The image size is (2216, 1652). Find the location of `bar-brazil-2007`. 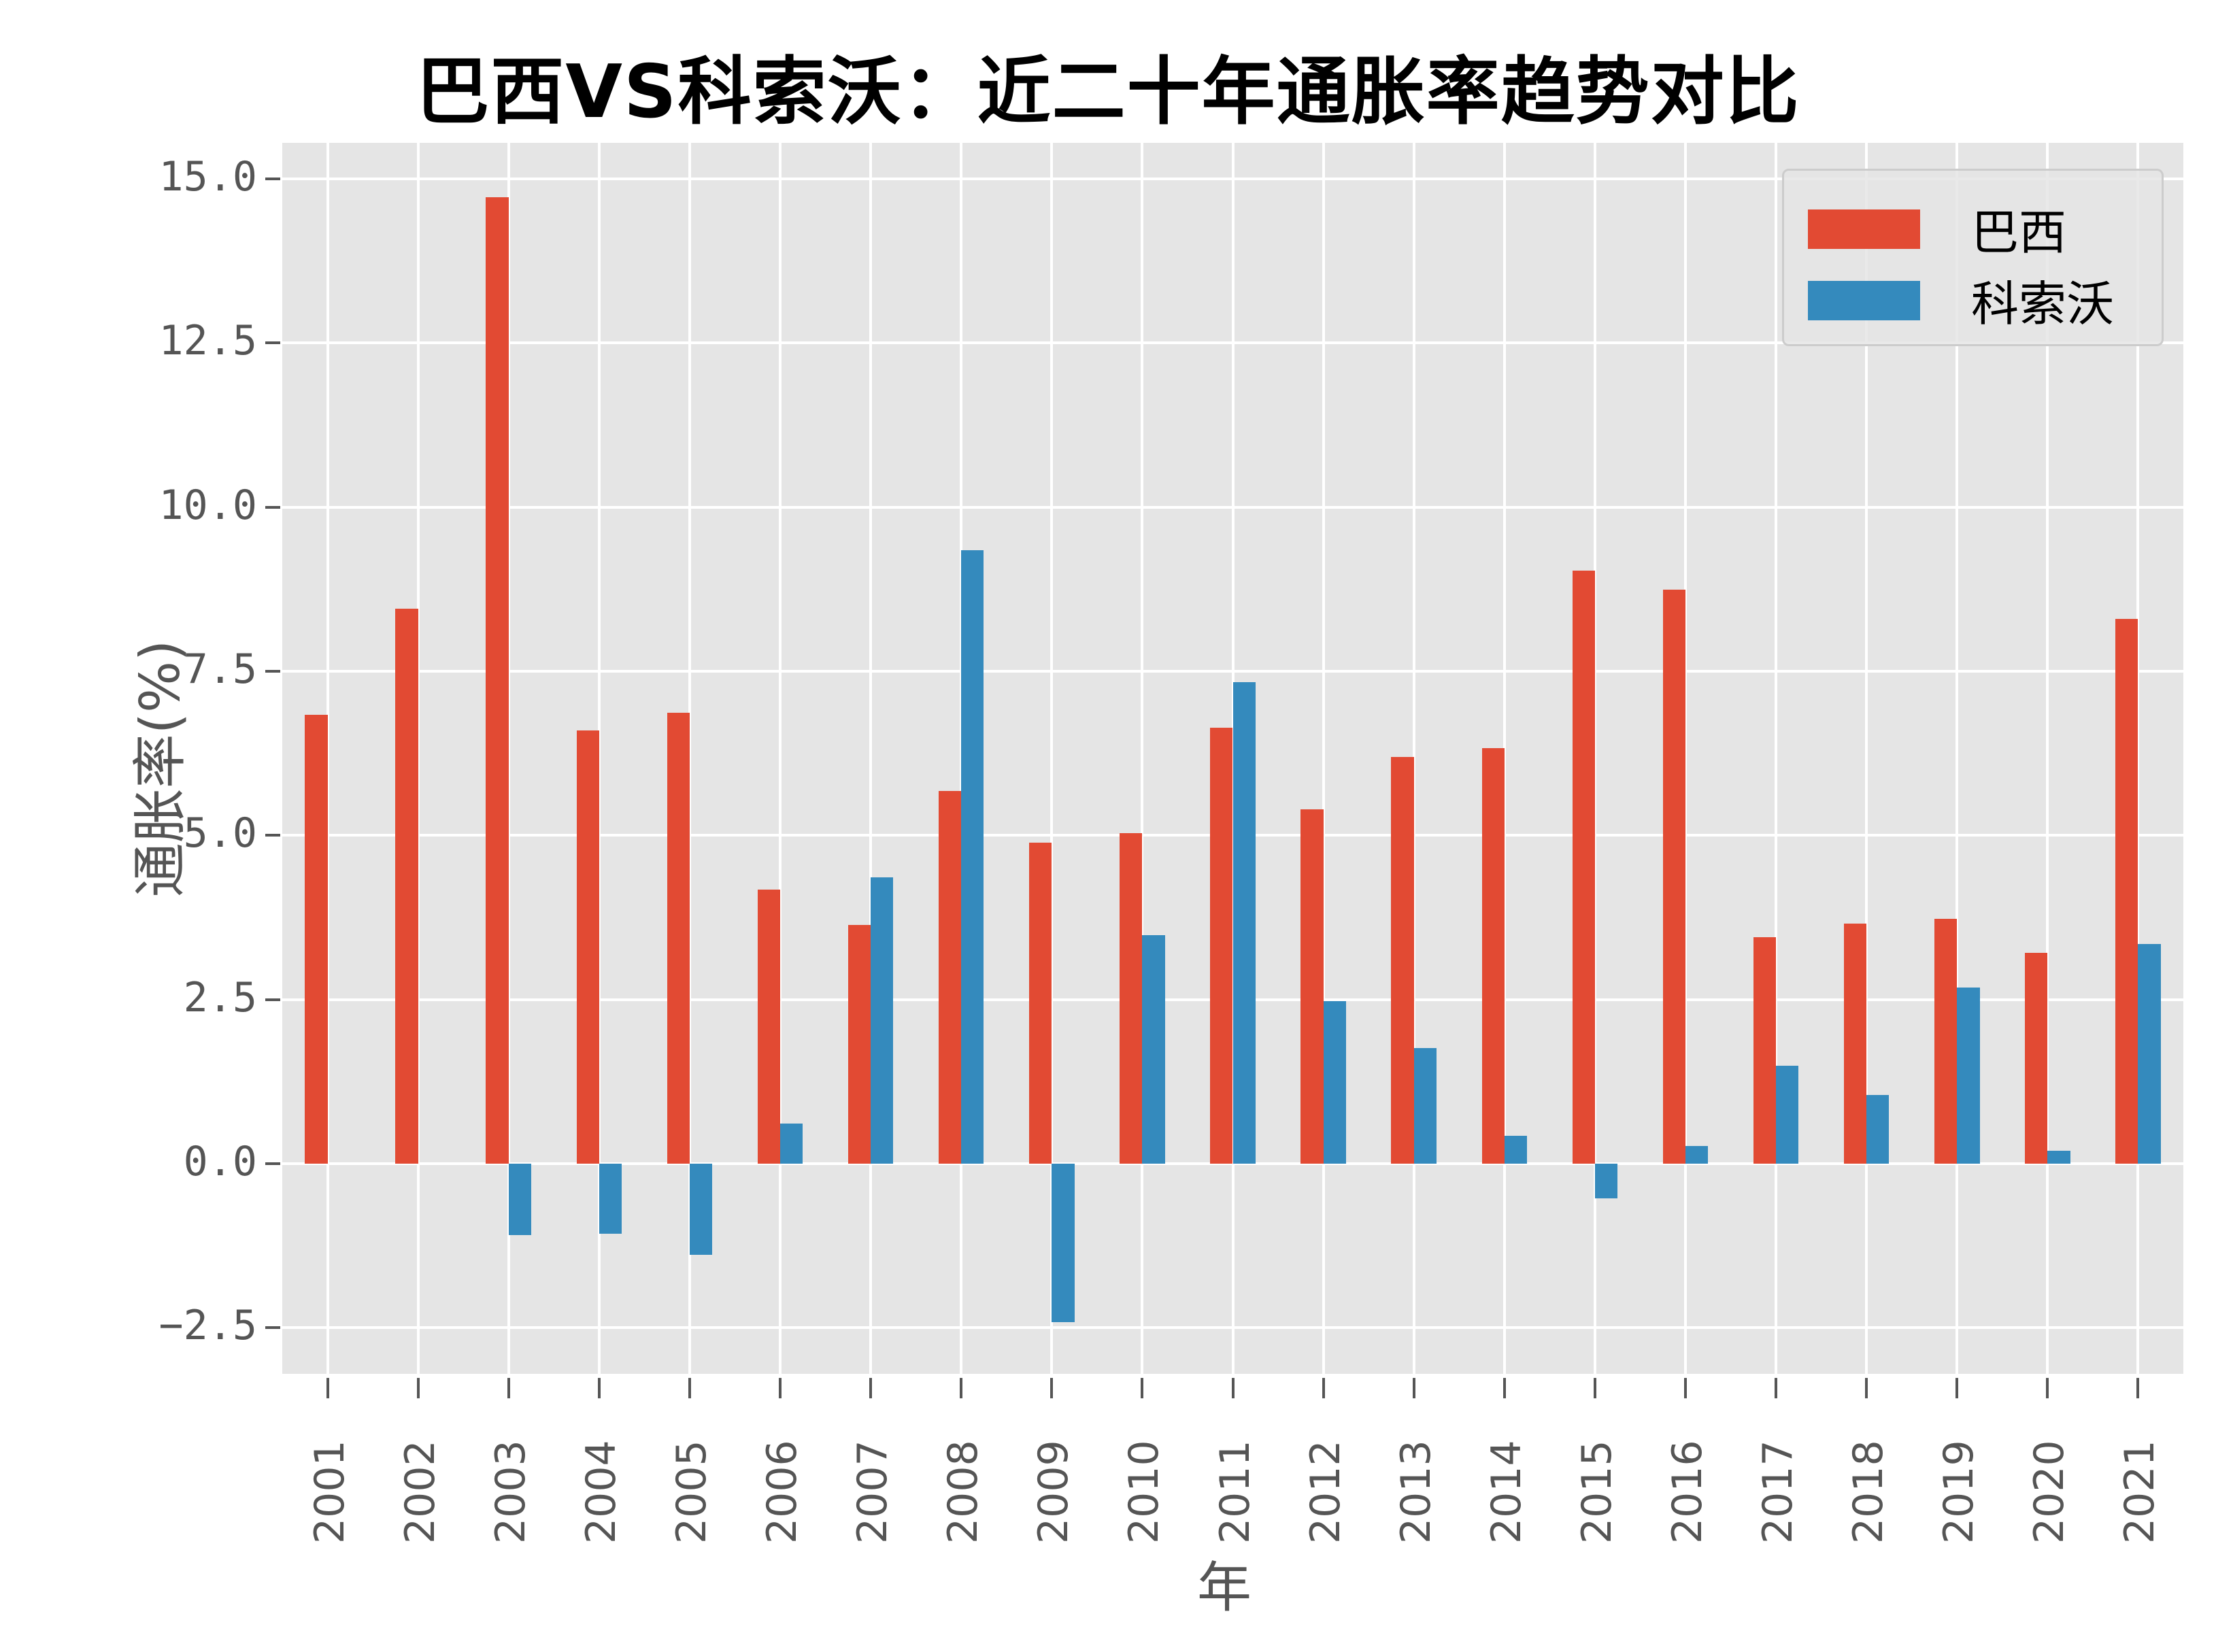

bar-brazil-2007 is located at coordinates (859, 1044).